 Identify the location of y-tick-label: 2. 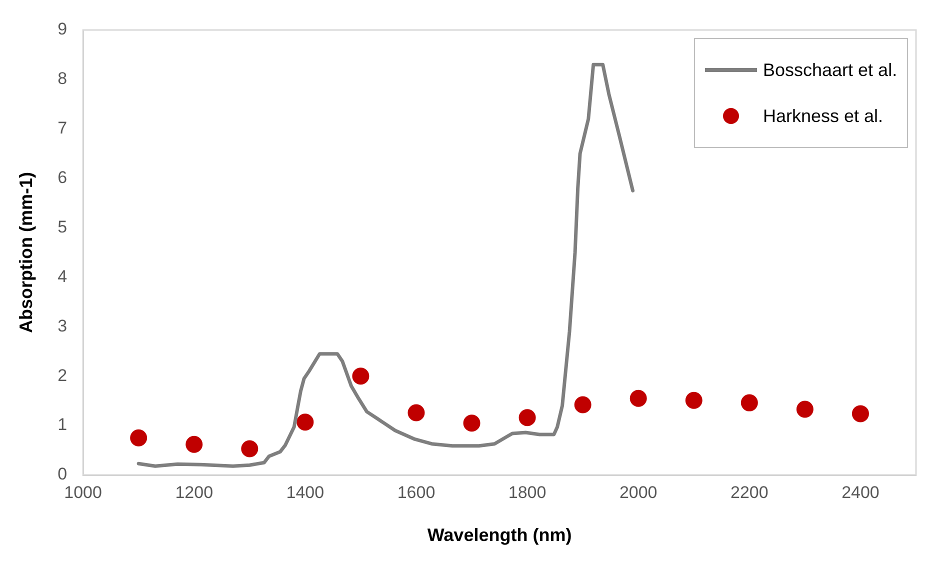
(63, 375).